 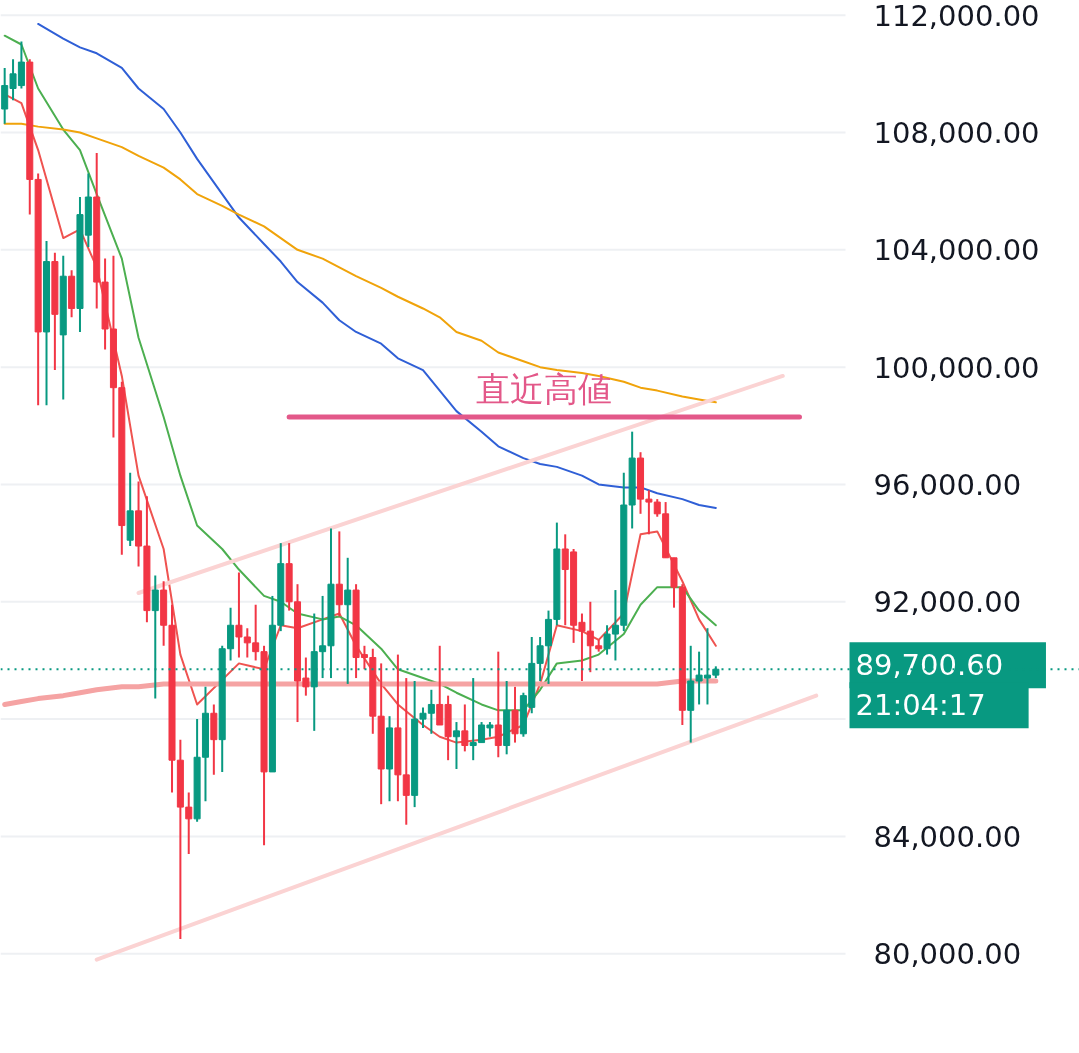 What do you see at coordinates (956, 367) in the screenshot?
I see `y-tick-label: 100,000.00` at bounding box center [956, 367].